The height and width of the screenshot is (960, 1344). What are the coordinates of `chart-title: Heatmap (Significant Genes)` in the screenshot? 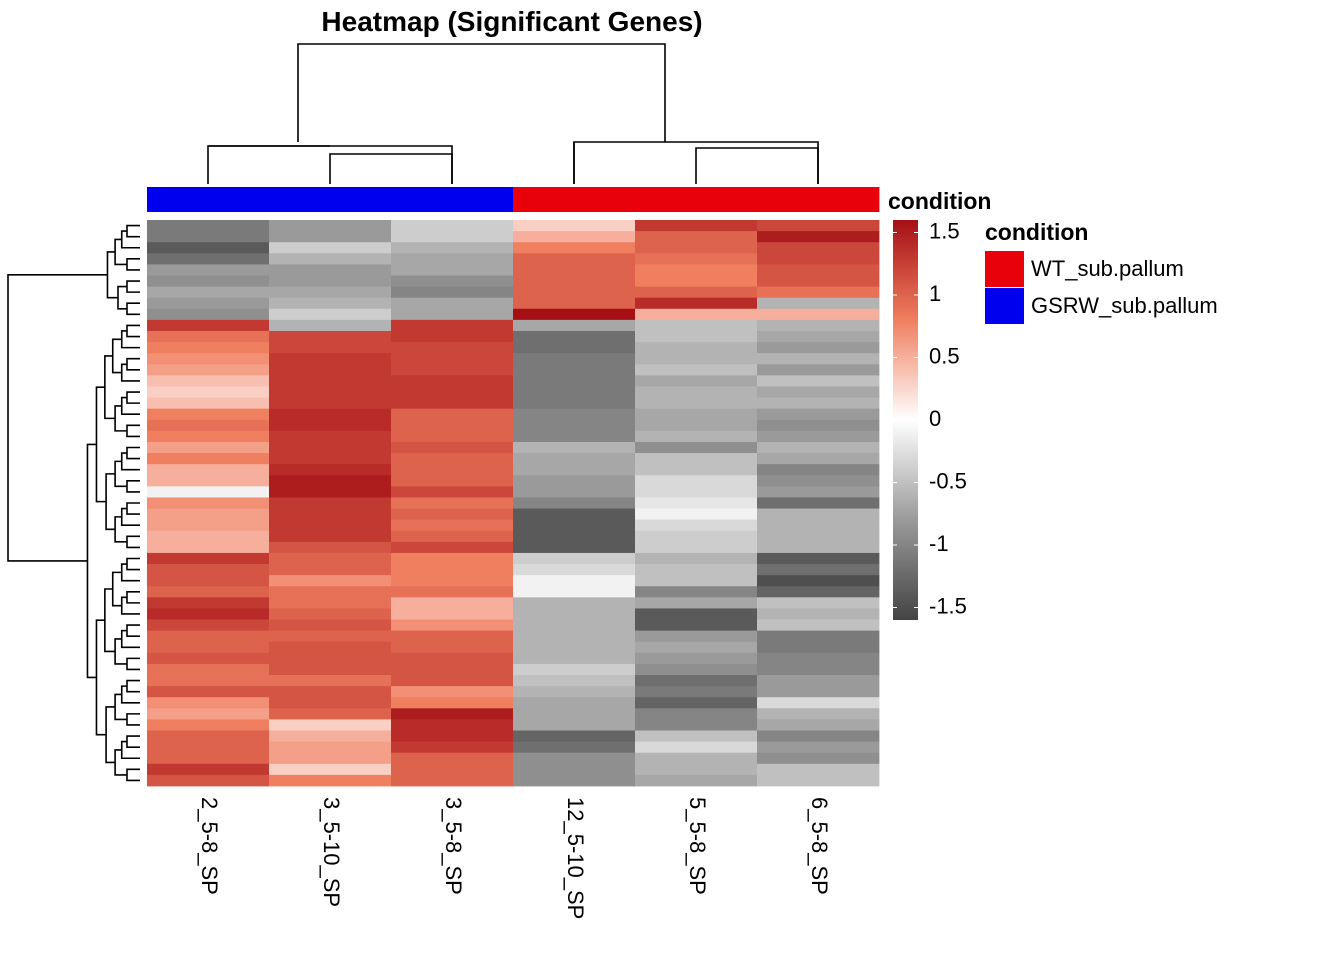 It's located at (511, 21).